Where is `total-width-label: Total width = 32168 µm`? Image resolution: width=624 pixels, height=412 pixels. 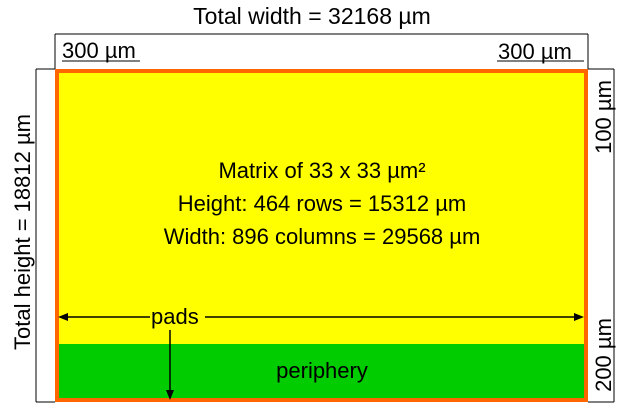 total-width-label: Total width = 32168 µm is located at coordinates (312, 16).